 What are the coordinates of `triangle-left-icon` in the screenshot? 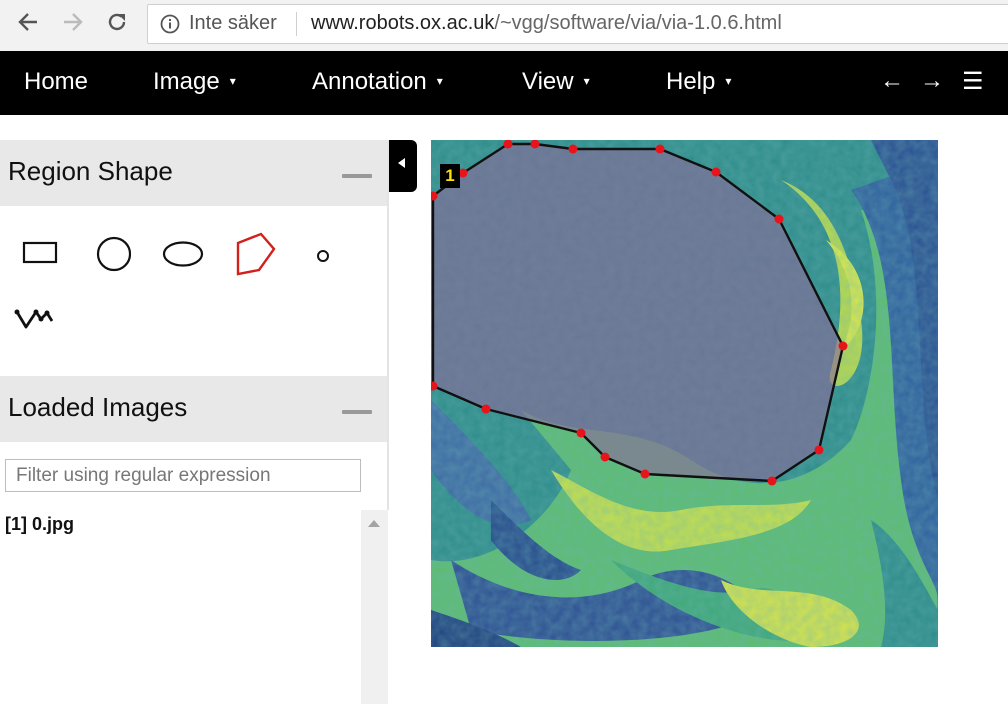 It's located at (401, 163).